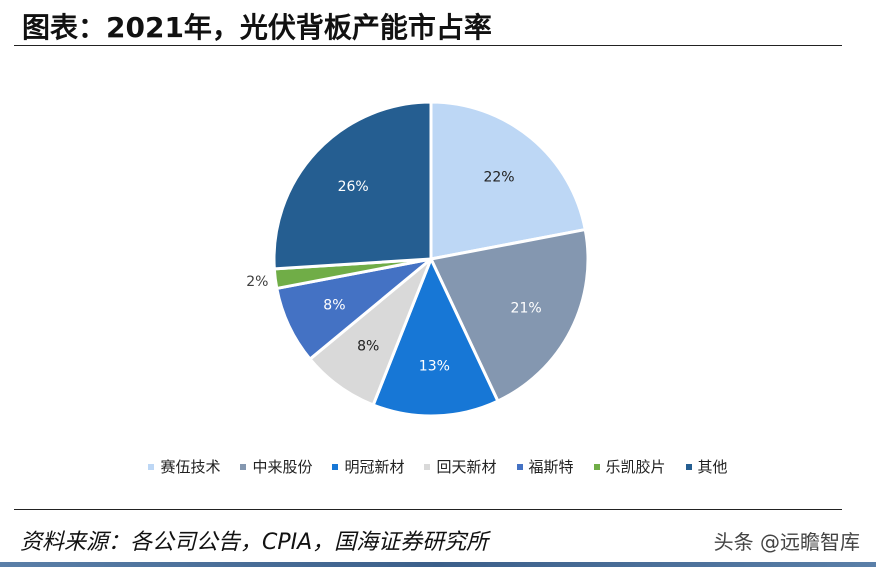 The height and width of the screenshot is (567, 876). I want to click on legend-item: 明冠新材, so click(368, 466).